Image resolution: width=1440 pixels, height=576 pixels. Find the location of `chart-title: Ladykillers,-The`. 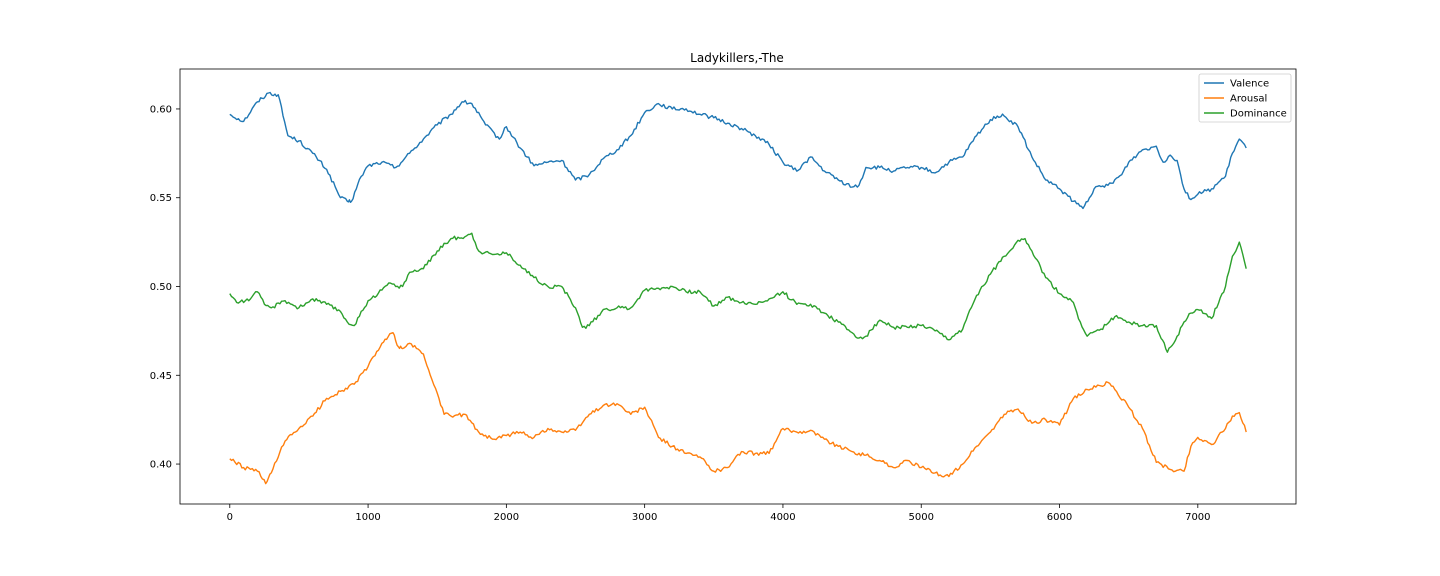

chart-title: Ladykillers,-The is located at coordinates (737, 58).